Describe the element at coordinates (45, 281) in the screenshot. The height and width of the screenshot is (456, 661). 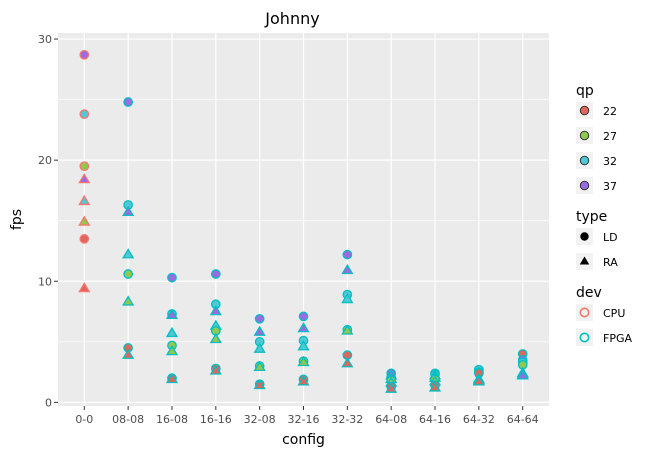
I see `y-tick-label: 10` at that location.